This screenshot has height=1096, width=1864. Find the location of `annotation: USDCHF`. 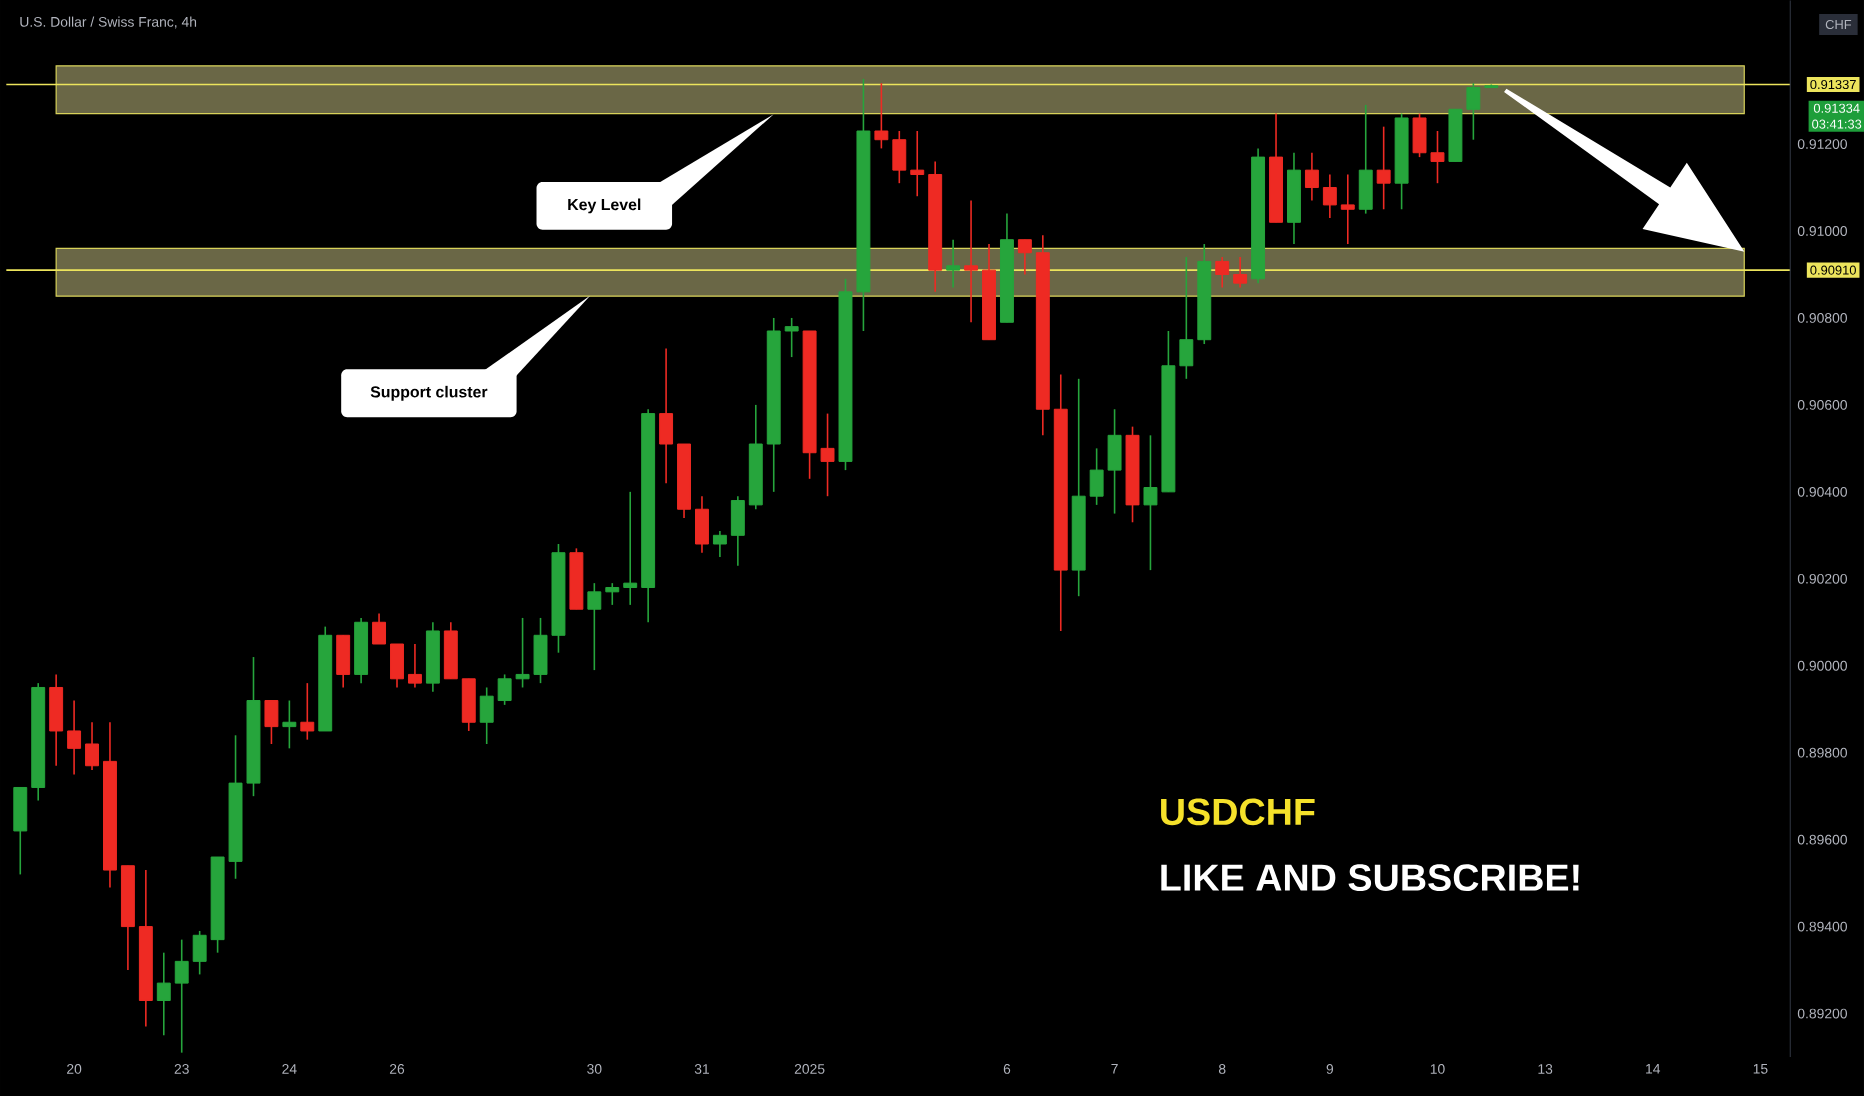

annotation: USDCHF is located at coordinates (1238, 811).